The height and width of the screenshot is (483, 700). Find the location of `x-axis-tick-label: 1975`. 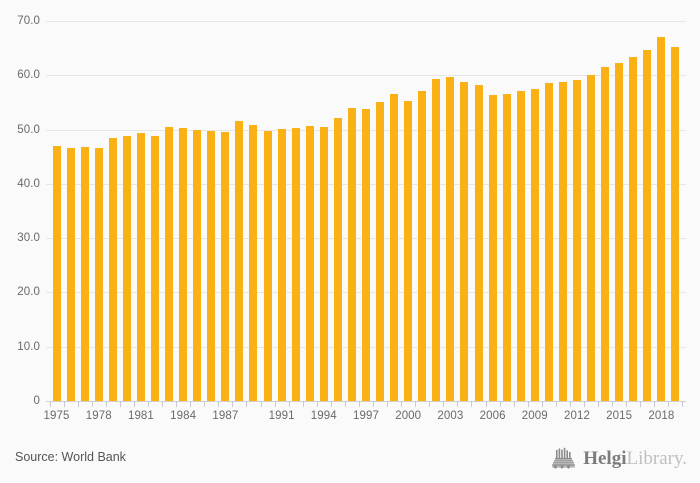

x-axis-tick-label: 1975 is located at coordinates (56, 416).